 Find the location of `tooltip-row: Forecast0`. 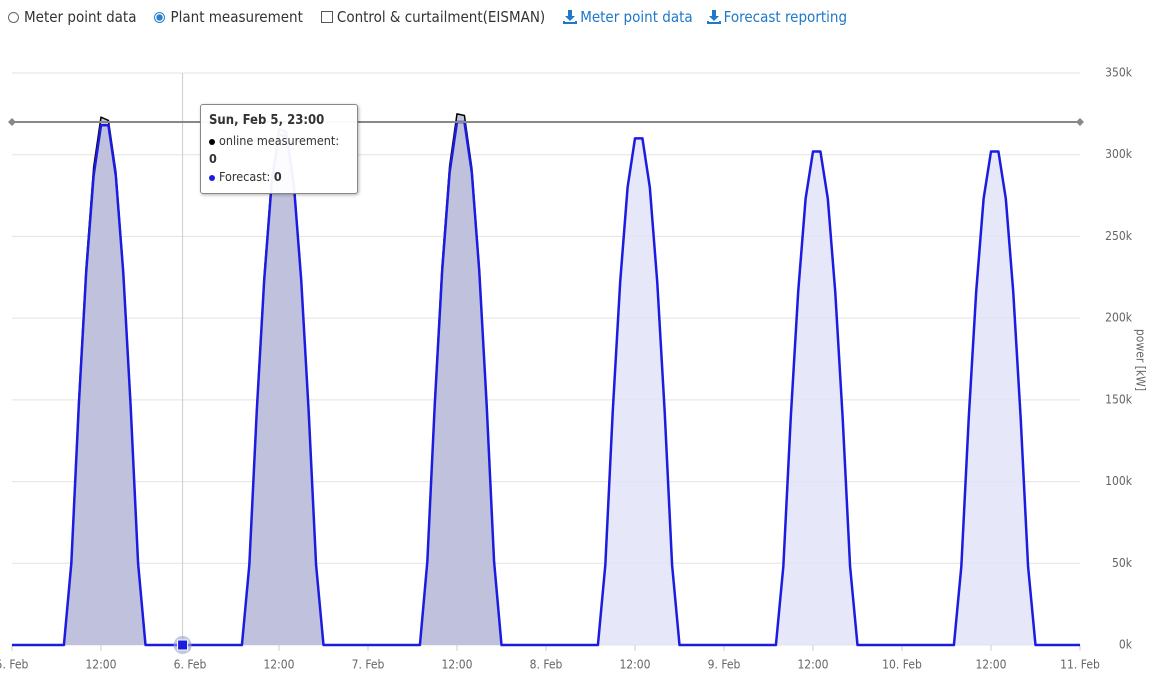

tooltip-row: Forecast0 is located at coordinates (279, 177).